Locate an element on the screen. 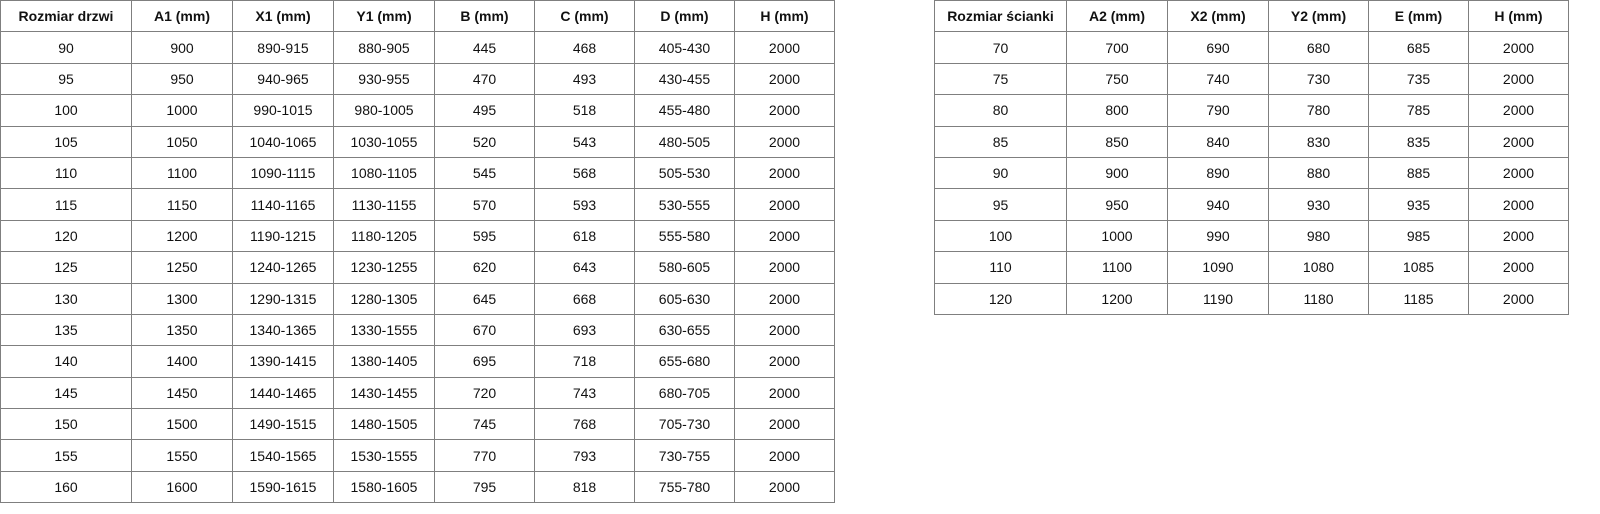 This screenshot has width=1600, height=514. table-cell: 885 is located at coordinates (1418, 173).